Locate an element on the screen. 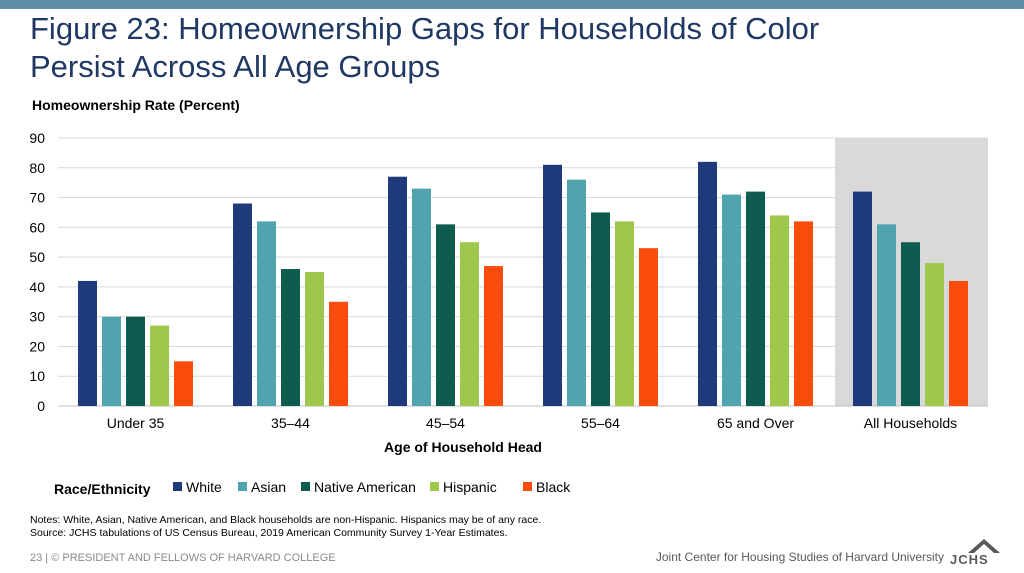 This screenshot has height=573, width=1024. x-tick-label: All Households is located at coordinates (910, 423).